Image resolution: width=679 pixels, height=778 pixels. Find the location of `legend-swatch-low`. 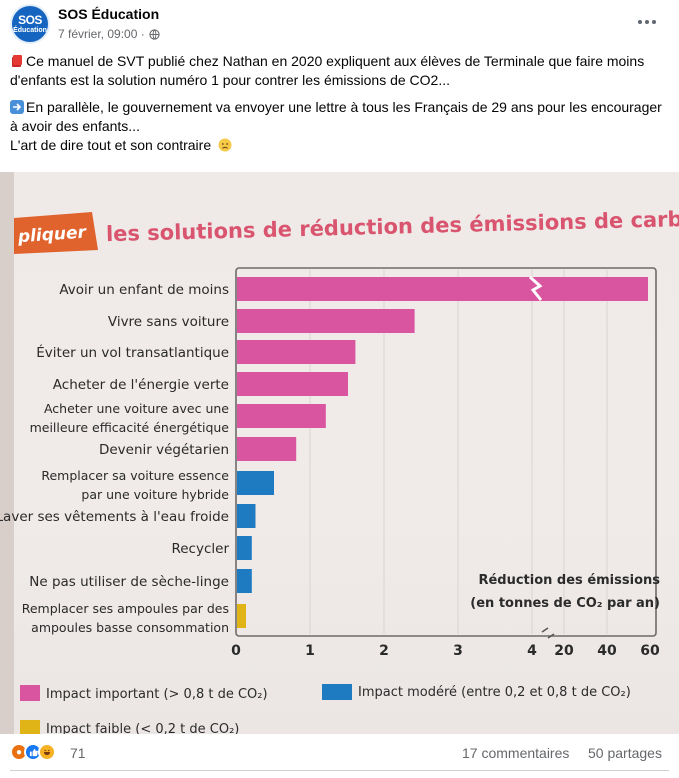

legend-swatch-low is located at coordinates (30, 727).